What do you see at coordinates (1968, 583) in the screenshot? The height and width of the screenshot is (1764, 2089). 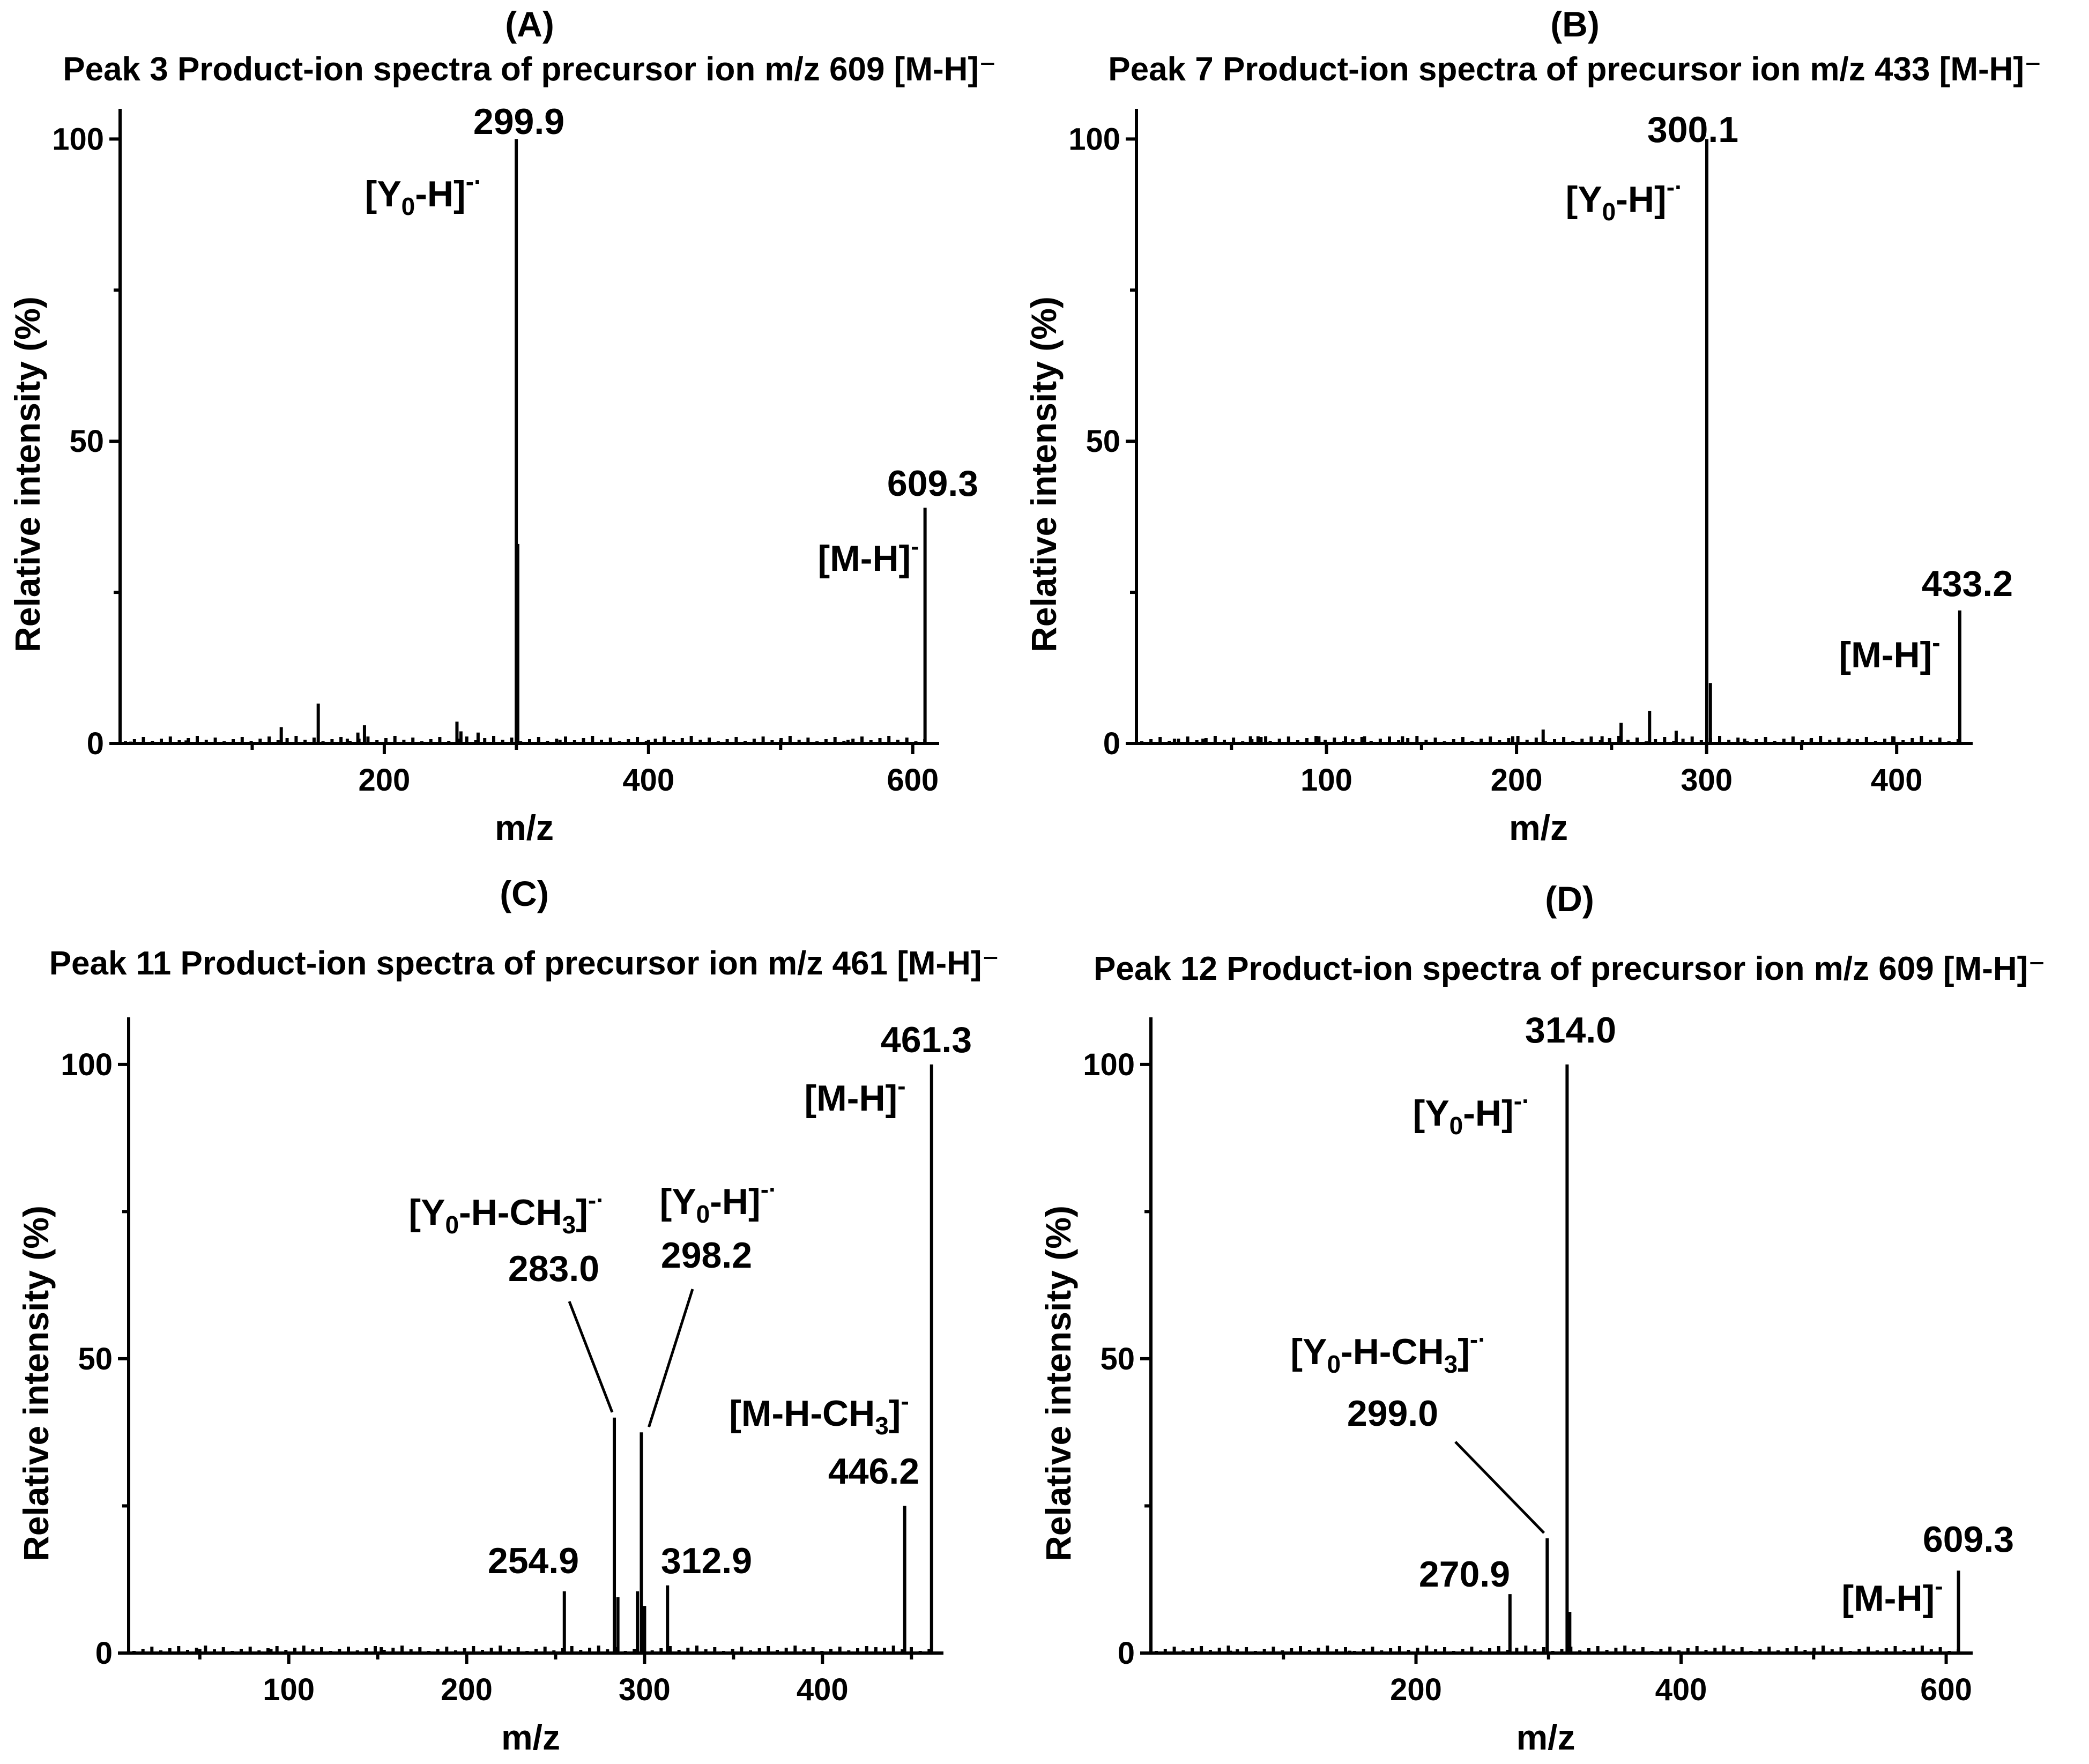 I see `peak-value-label: 433.2` at bounding box center [1968, 583].